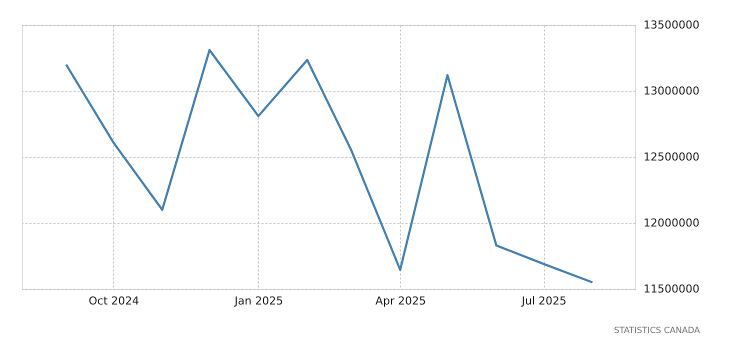  What do you see at coordinates (672, 223) in the screenshot?
I see `y-tick-label: 12000000` at bounding box center [672, 223].